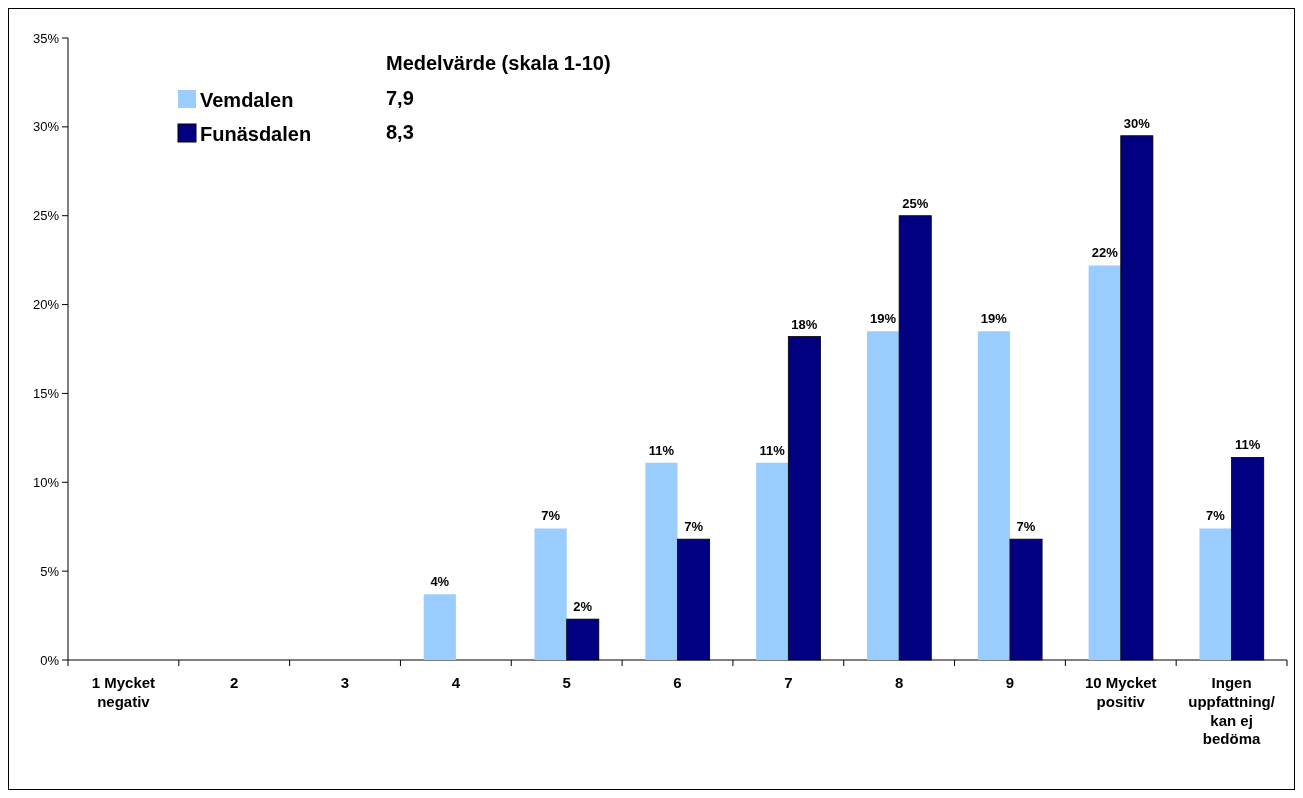 Image resolution: width=1303 pixels, height=798 pixels. I want to click on x-tick-label: Ingen uppfattning/ kan ej bedöma, so click(1232, 711).